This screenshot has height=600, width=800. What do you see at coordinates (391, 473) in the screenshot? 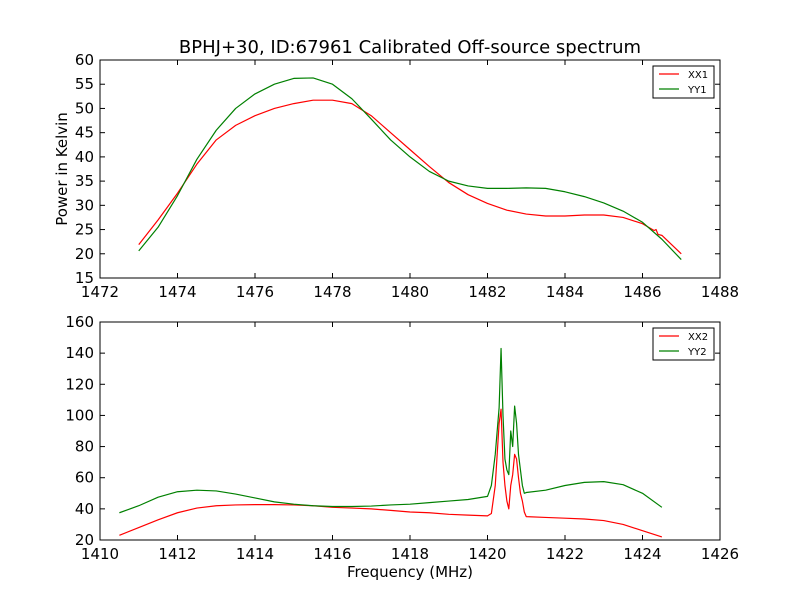
I see `bottom-series-line-xx2` at bounding box center [391, 473].